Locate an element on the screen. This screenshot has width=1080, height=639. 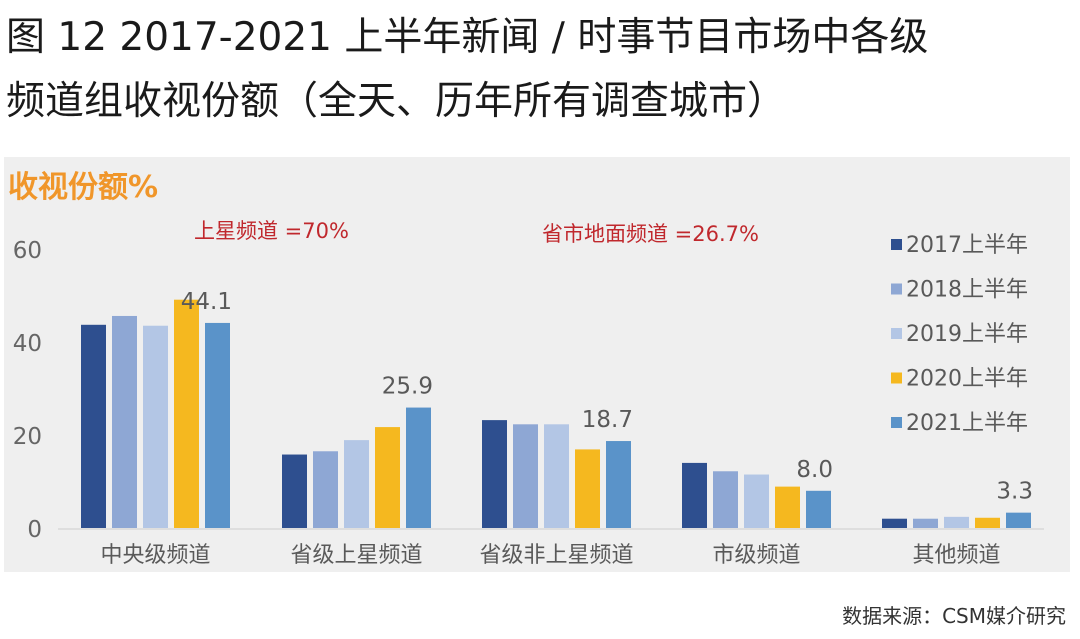
data-source: 数据来源：CSM媒介研究 is located at coordinates (954, 616).